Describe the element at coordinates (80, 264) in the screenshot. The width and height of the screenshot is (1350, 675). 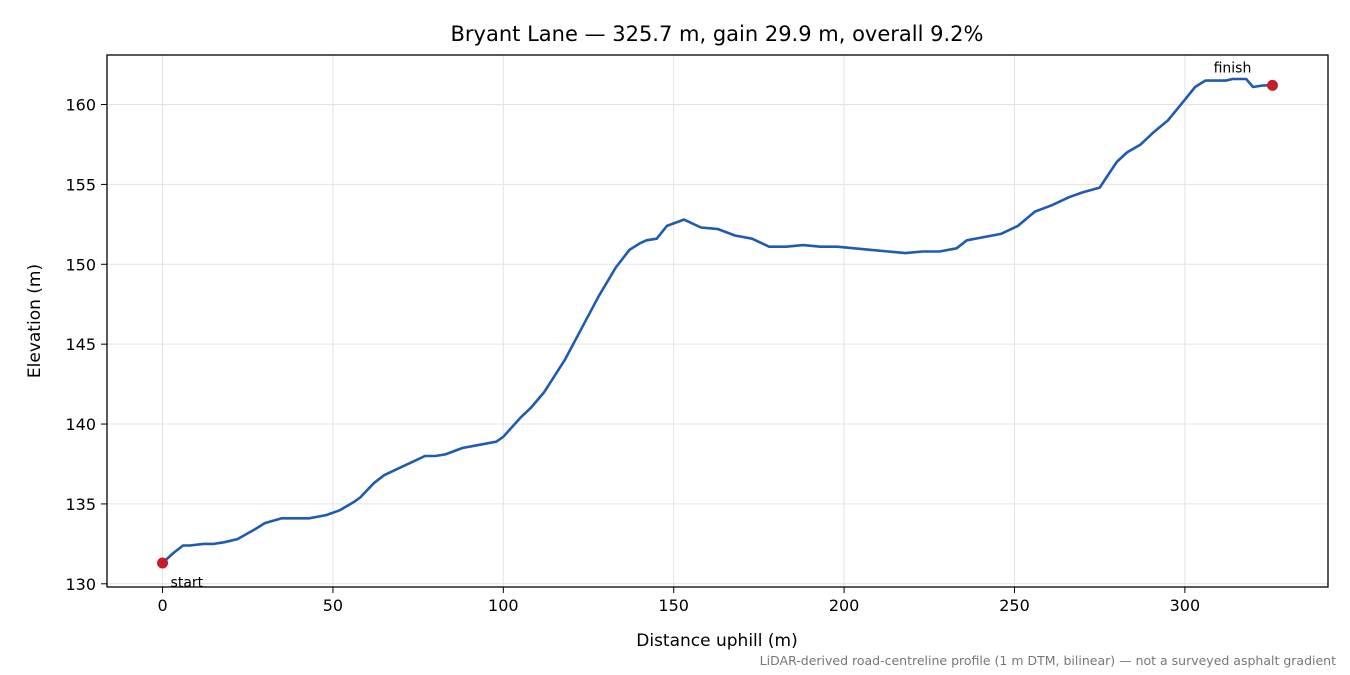
I see `y-tick-label: 150` at that location.